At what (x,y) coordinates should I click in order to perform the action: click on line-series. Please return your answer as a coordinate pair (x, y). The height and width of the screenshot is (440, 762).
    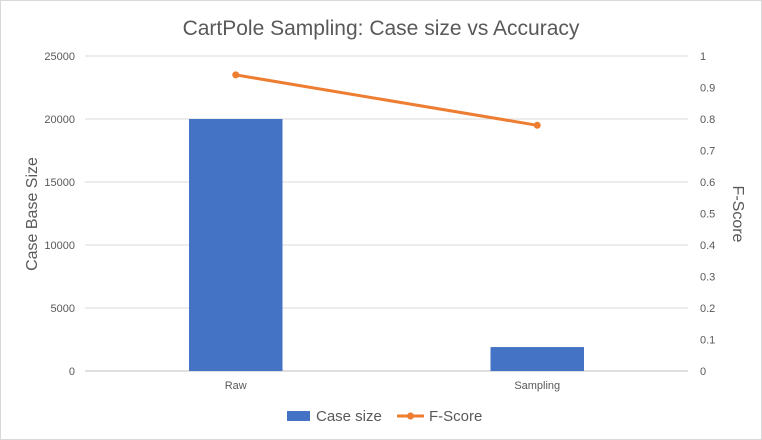
    Looking at the image, I should click on (386, 100).